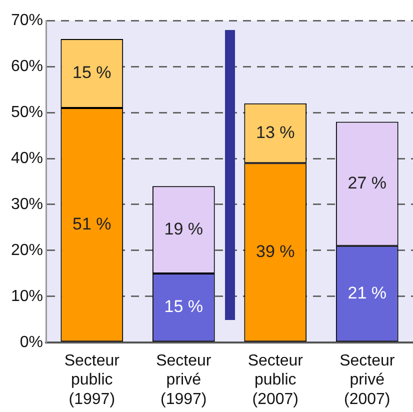 The image size is (413, 412). Describe the element at coordinates (27, 21) in the screenshot. I see `y-tick-label: 70%` at that location.